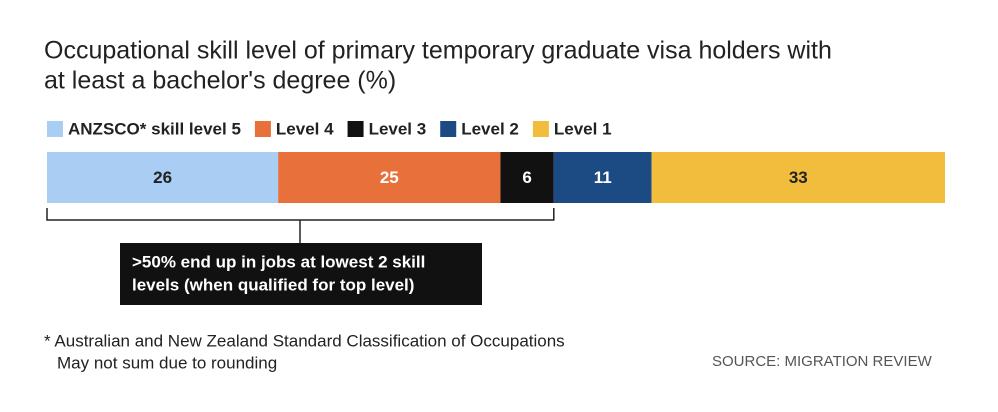 This screenshot has height=412, width=998. What do you see at coordinates (273, 284) in the screenshot?
I see `annotation: levels (when qualified for top level)` at bounding box center [273, 284].